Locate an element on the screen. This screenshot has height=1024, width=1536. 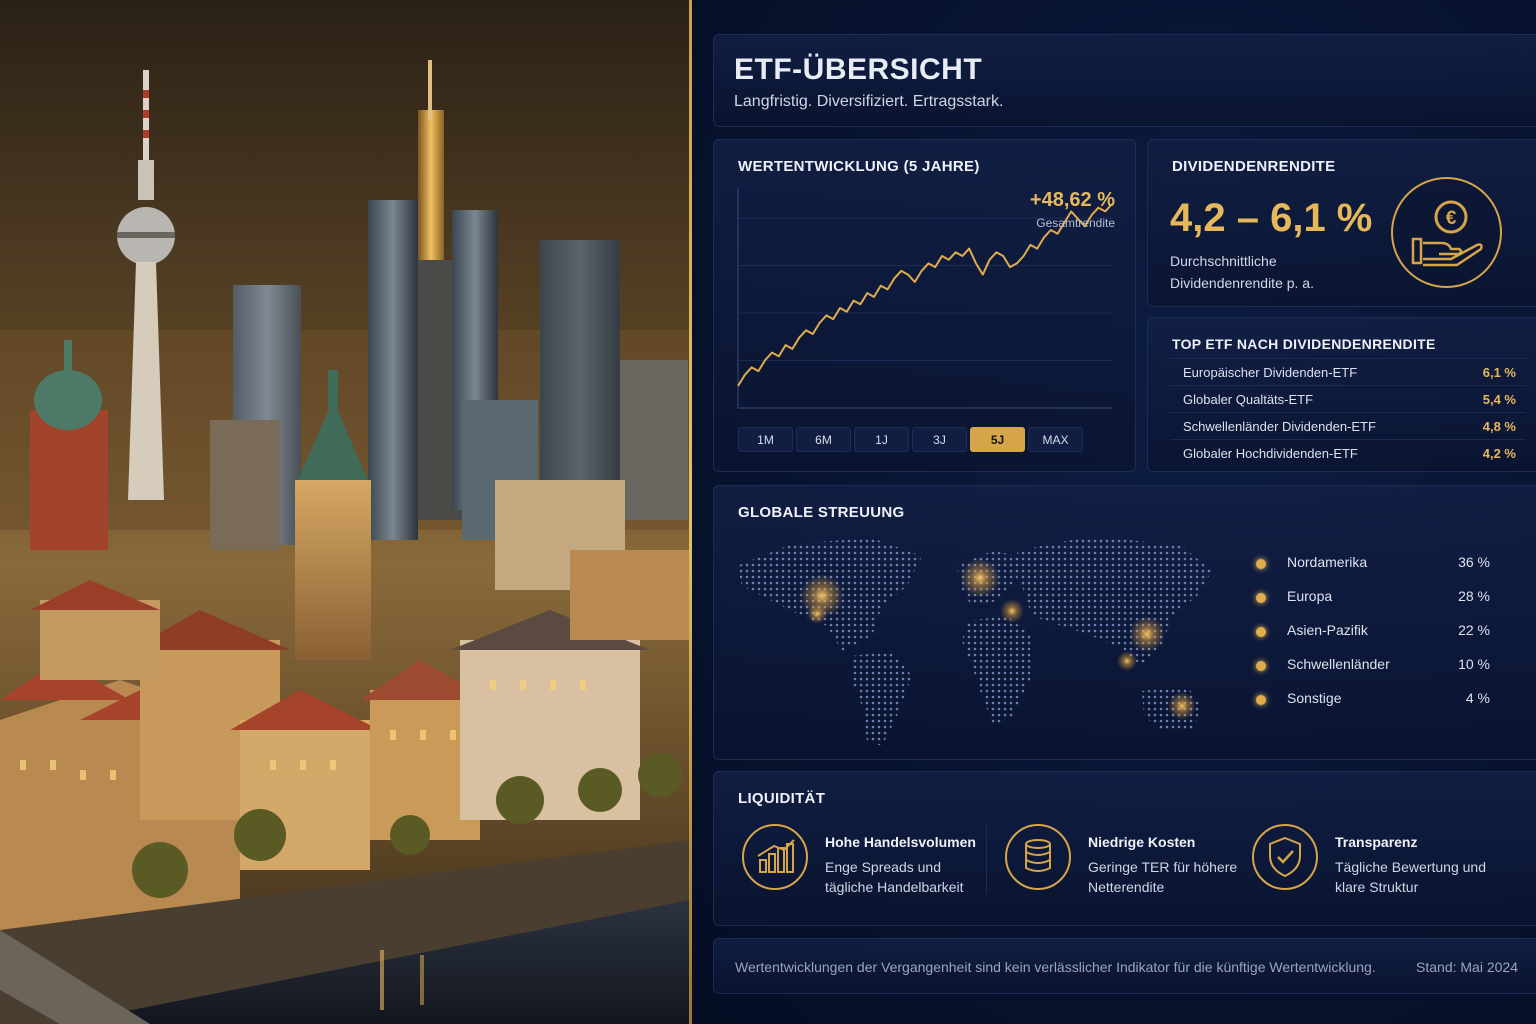
dividend-title: DIVIDENDENRENDITE is located at coordinates (1254, 166).